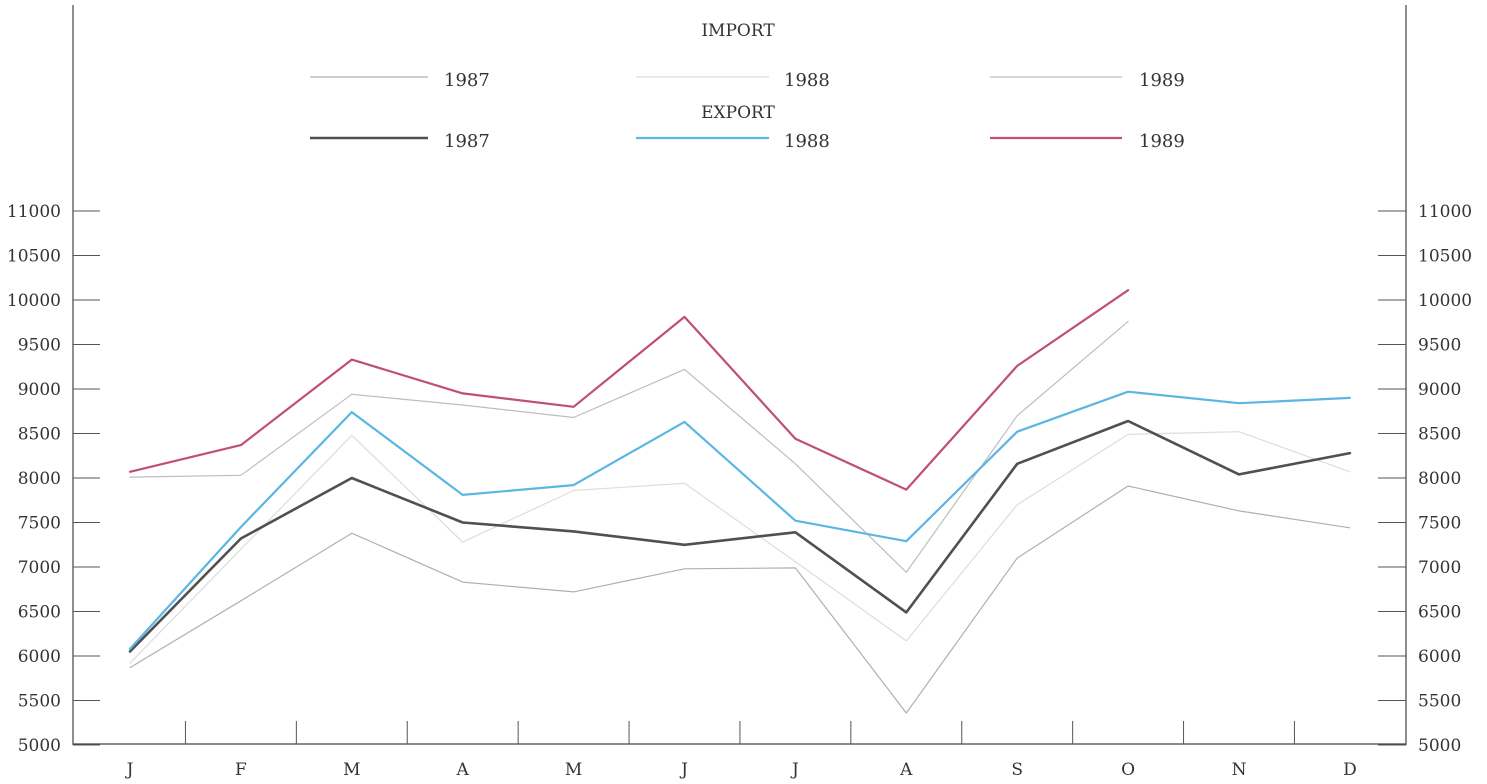  What do you see at coordinates (1439, 568) in the screenshot?
I see `y-tick-label-right: 7000` at bounding box center [1439, 568].